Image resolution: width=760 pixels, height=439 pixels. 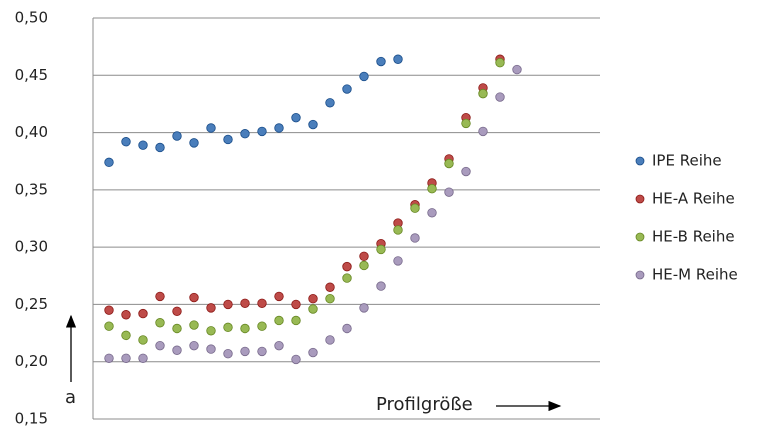 I want to click on y-tick-label: 0,35, so click(x=31, y=189).